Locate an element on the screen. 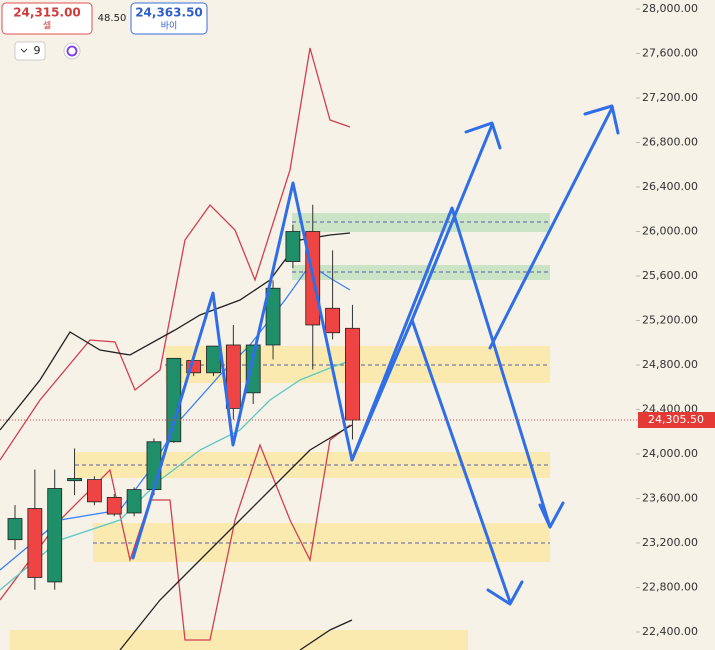  sell-label: 셀 is located at coordinates (47, 26).